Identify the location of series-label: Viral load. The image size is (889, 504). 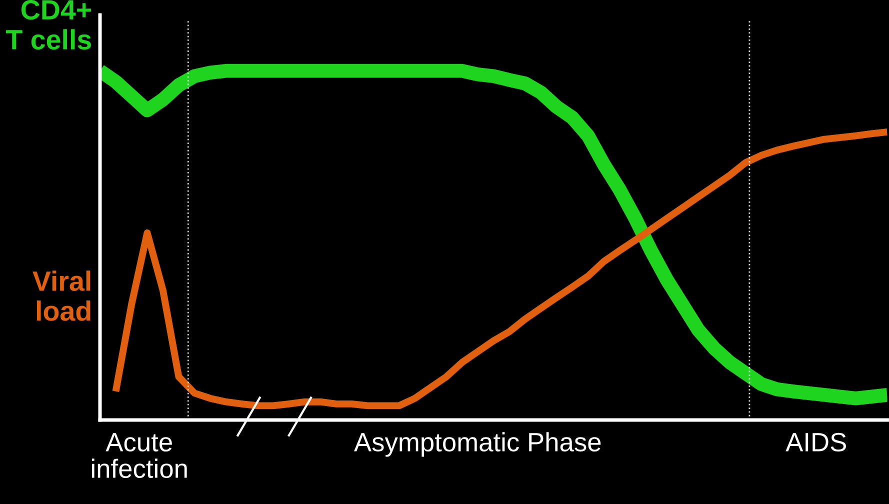
(61, 295).